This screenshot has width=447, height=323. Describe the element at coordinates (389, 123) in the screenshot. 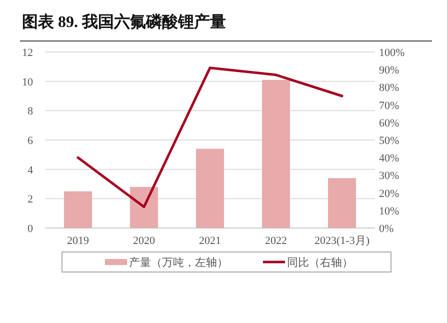

I see `y2-tick-label: 60%` at that location.